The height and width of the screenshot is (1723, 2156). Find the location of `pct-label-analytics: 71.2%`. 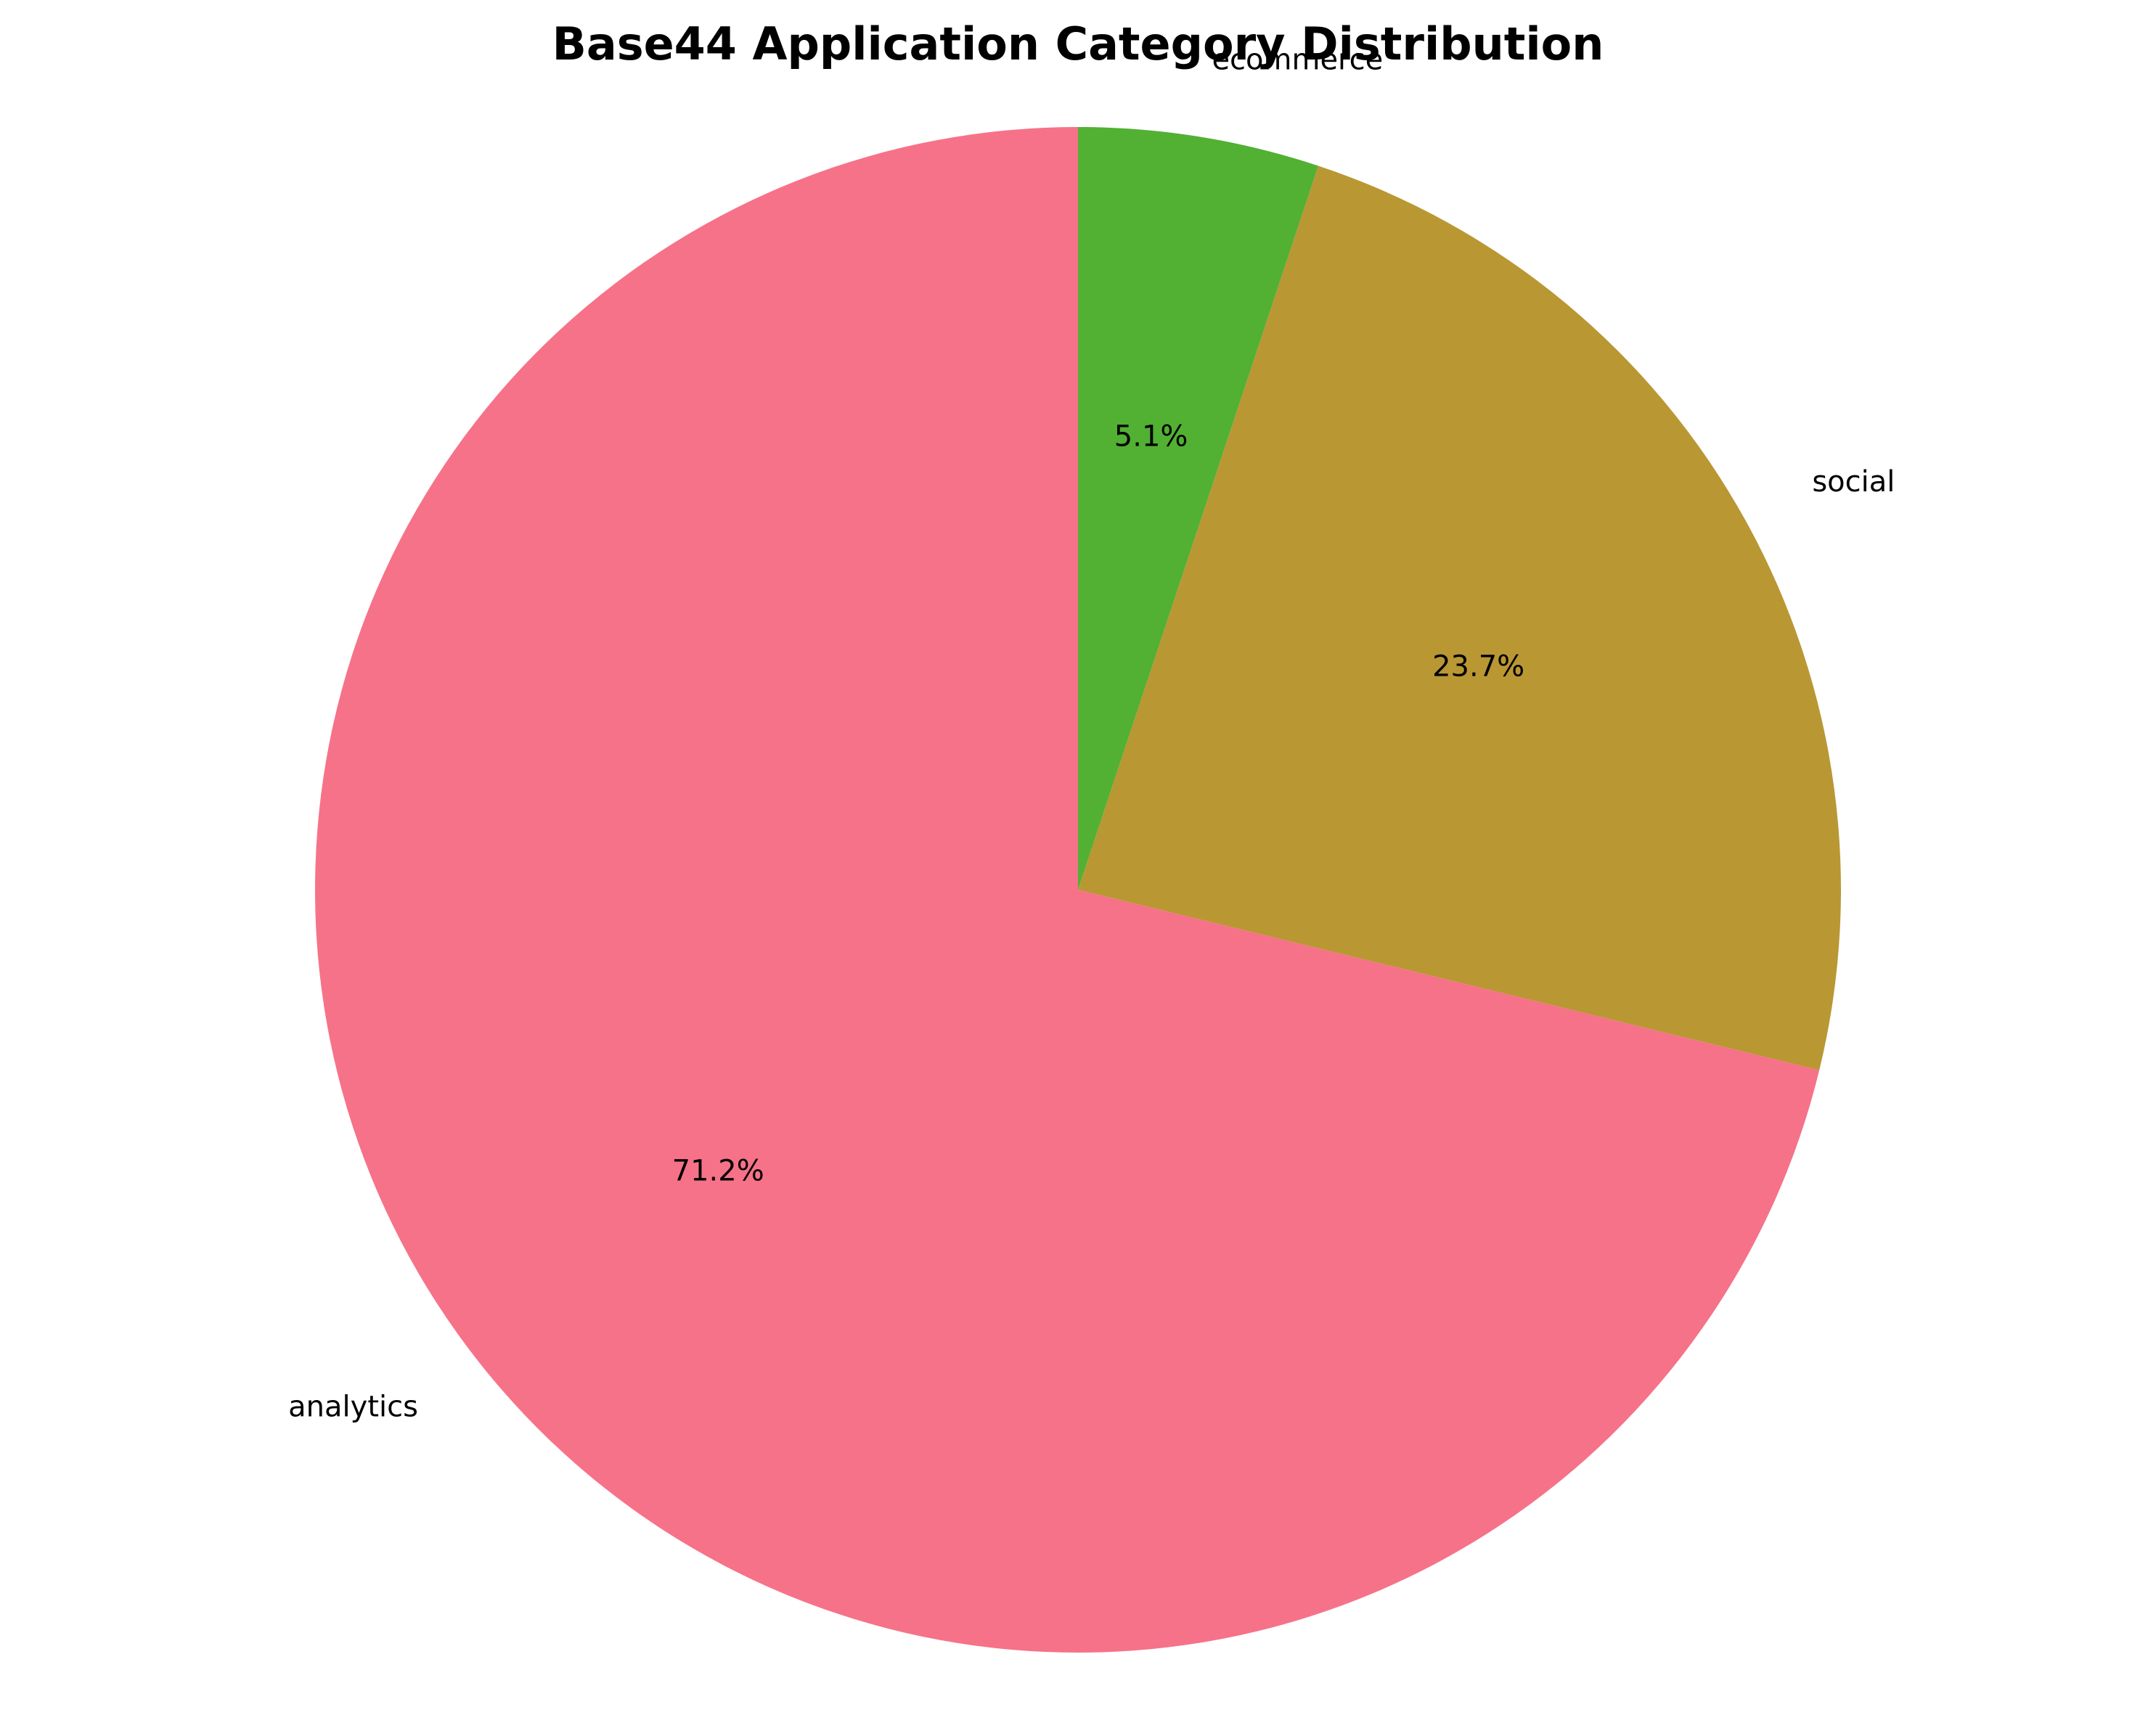

pct-label-analytics: 71.2% is located at coordinates (718, 1171).